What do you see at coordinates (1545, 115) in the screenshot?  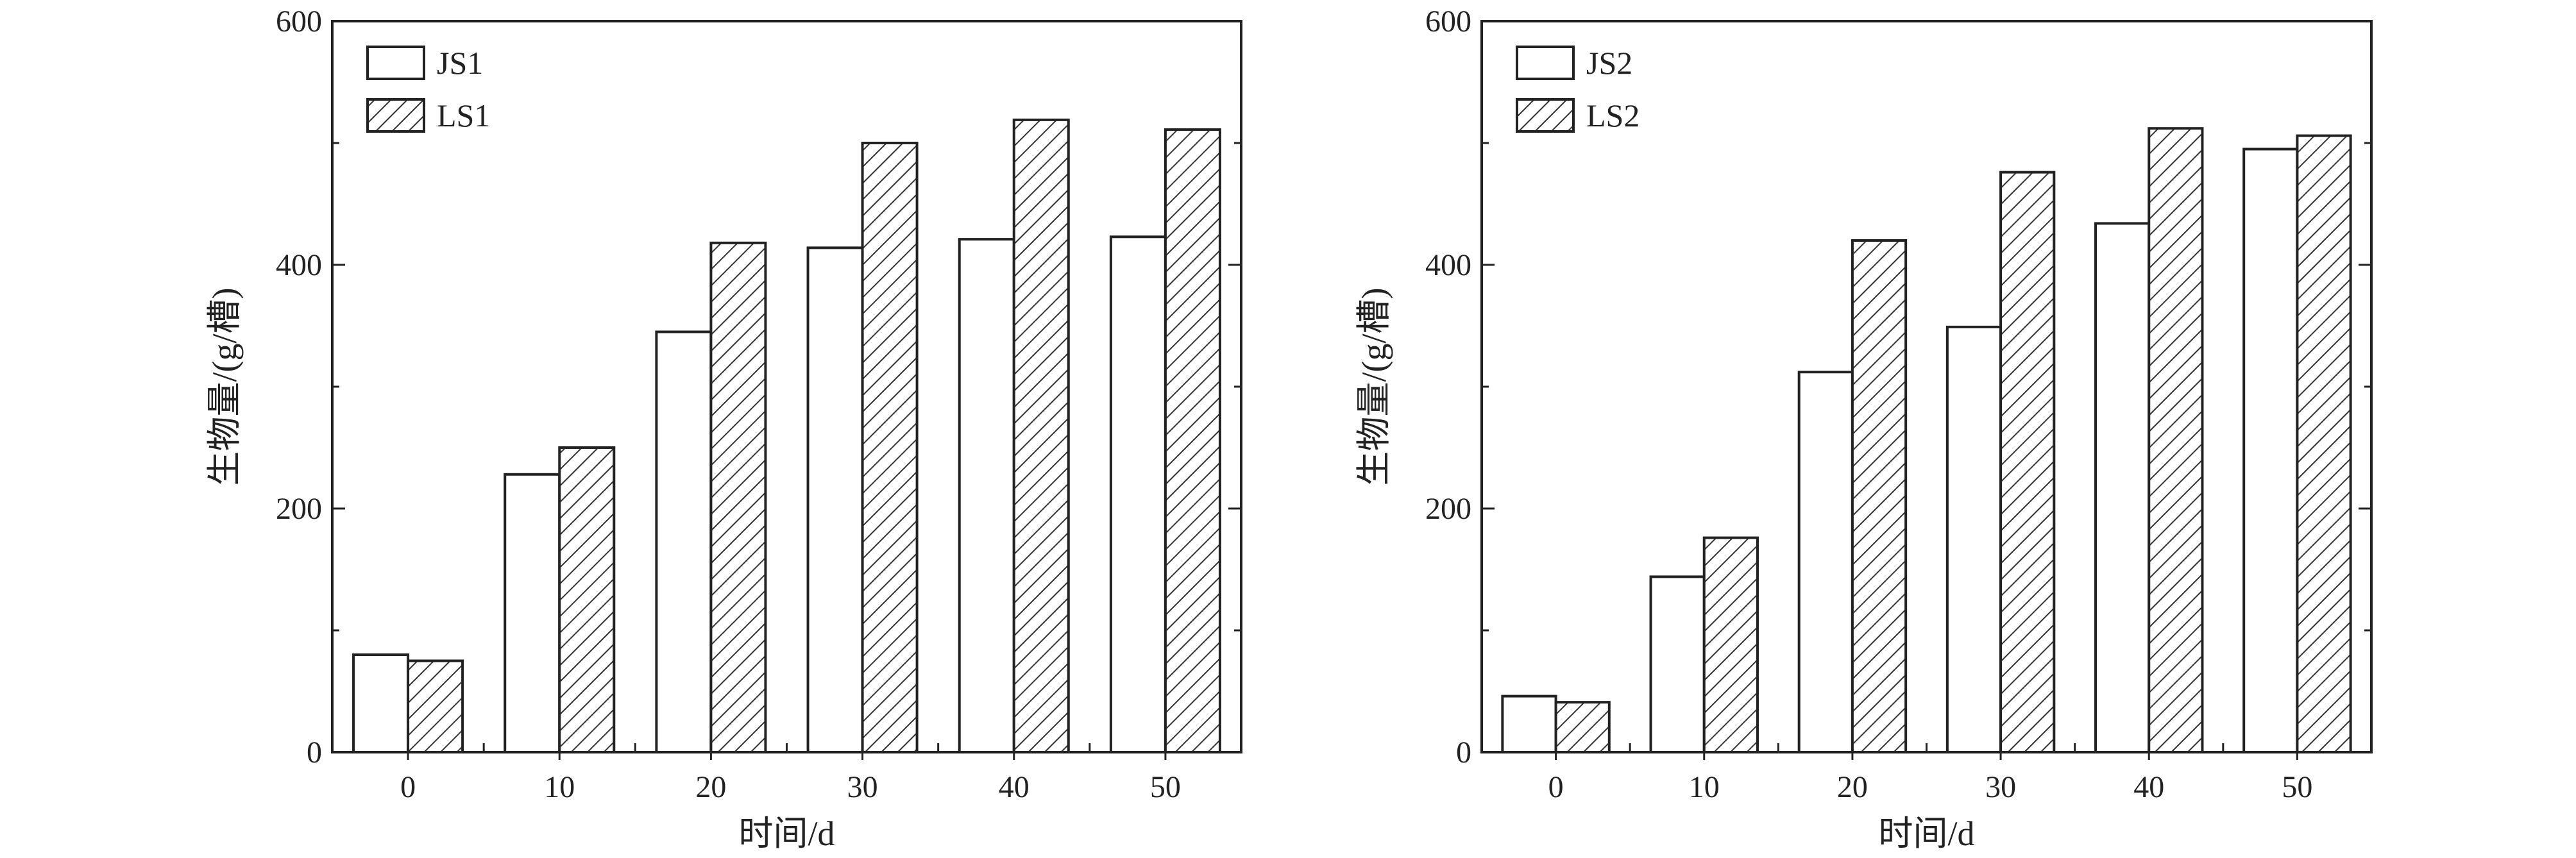 I see `legend-swatch-ls2` at bounding box center [1545, 115].